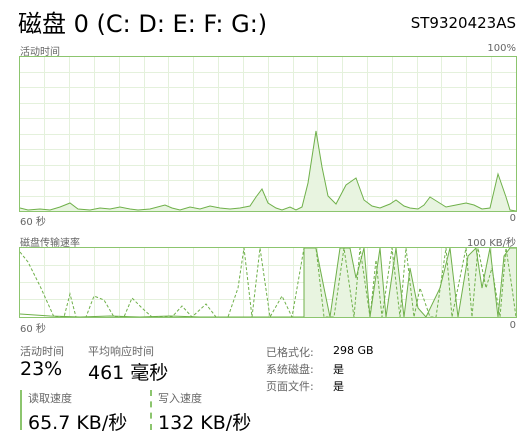 The image size is (532, 444). I want to click on page-file-value: 是, so click(338, 386).